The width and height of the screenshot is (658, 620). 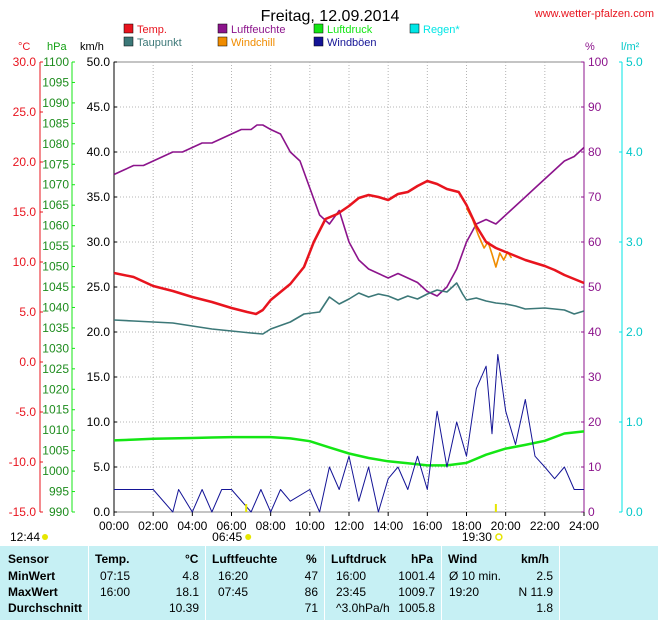 I want to click on sunset-label: 19:30, so click(x=477, y=537).